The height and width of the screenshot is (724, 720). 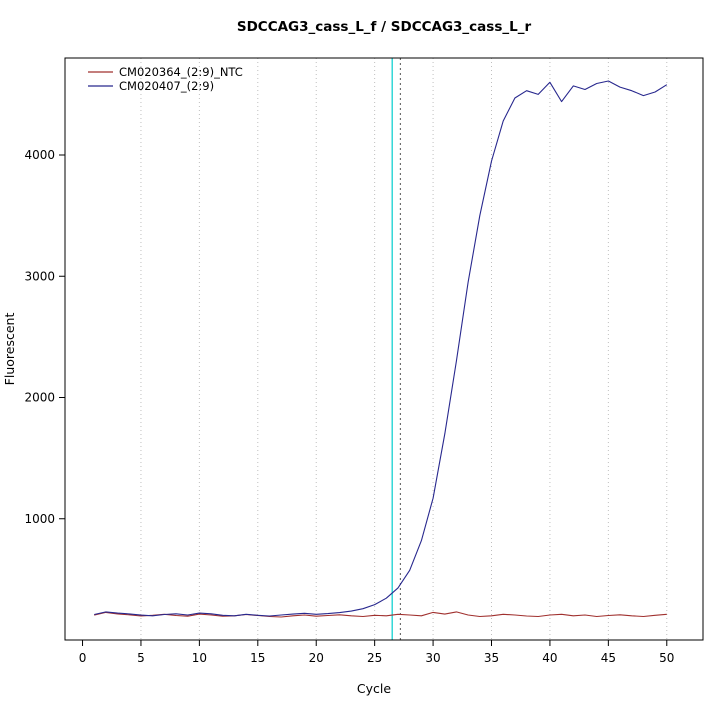 What do you see at coordinates (316, 658) in the screenshot?
I see `x-tick-label: 20` at bounding box center [316, 658].